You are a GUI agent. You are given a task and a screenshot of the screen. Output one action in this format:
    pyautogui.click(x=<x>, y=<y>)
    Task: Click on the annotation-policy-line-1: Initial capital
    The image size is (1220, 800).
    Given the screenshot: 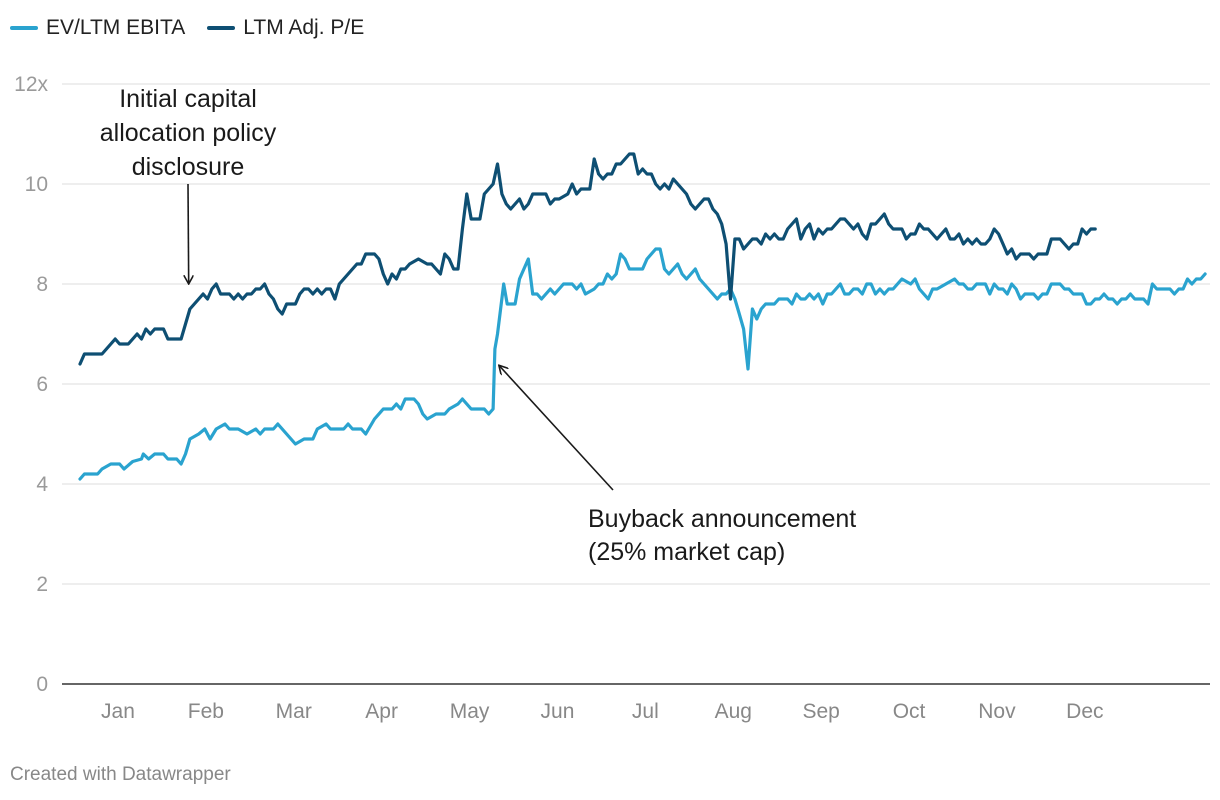 What is the action you would take?
    pyautogui.click(x=188, y=99)
    